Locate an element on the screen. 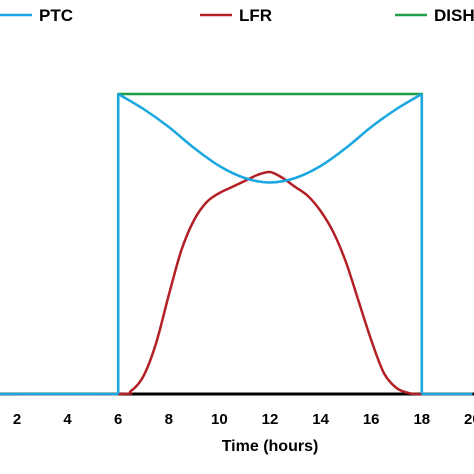 This screenshot has width=474, height=474. legend: PTC LFR DISH is located at coordinates (237, 15).